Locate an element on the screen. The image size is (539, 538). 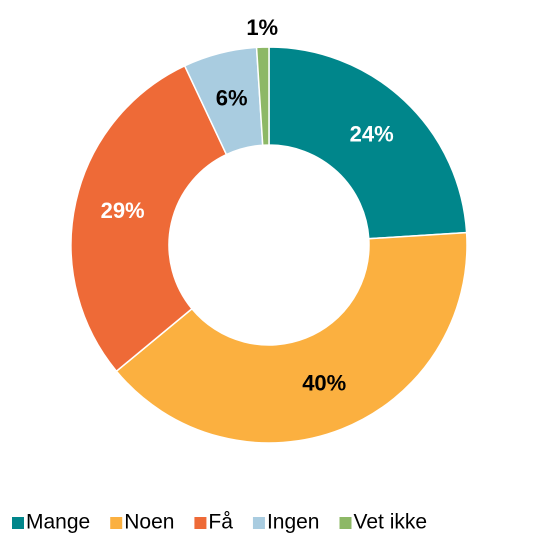
legend-label: Mange is located at coordinates (58, 522).